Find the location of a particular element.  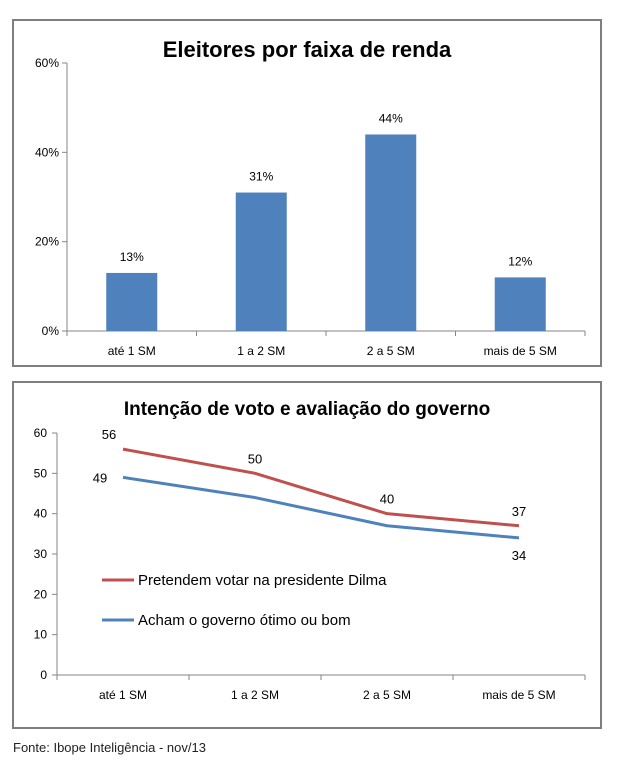

bar-value-label: 12% is located at coordinates (520, 261).